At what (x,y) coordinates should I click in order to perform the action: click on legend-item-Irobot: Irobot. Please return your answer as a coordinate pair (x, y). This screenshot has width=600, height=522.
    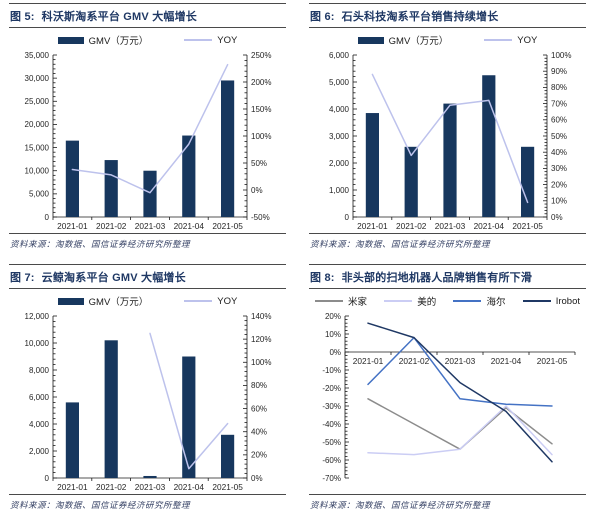
    Looking at the image, I should click on (551, 301).